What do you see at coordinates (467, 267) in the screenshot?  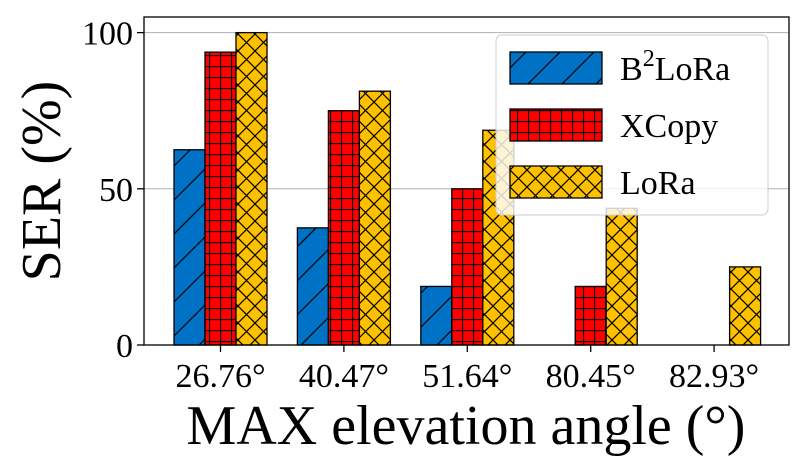 I see `bar-xcopy-2-outline` at bounding box center [467, 267].